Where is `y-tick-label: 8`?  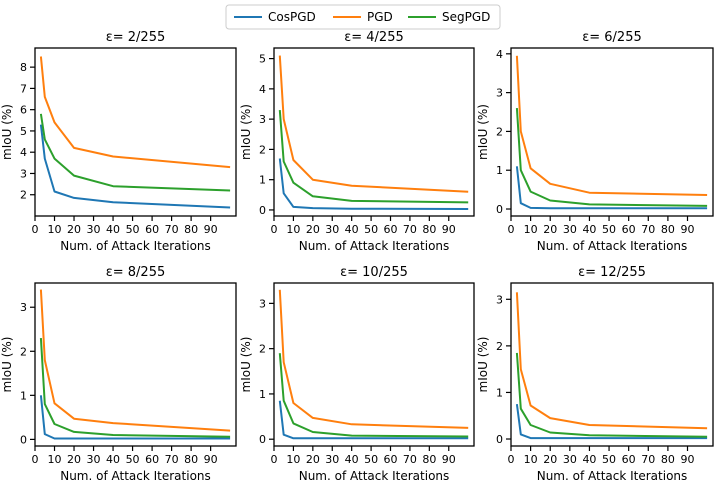 y-tick-label: 8 is located at coordinates (23, 67).